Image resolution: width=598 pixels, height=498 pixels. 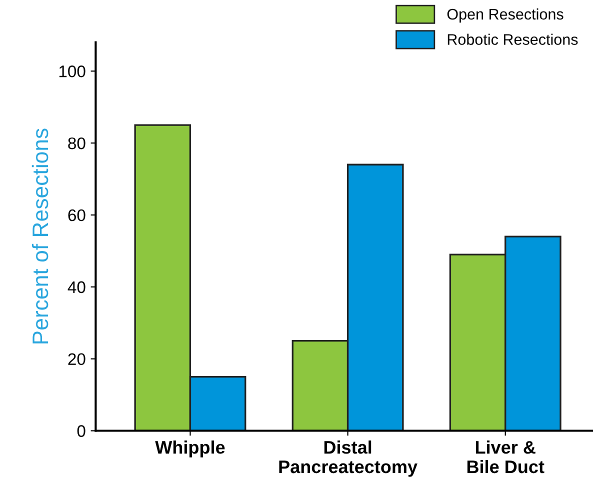 What do you see at coordinates (77, 359) in the screenshot?
I see `y-tick-label: 20` at bounding box center [77, 359].